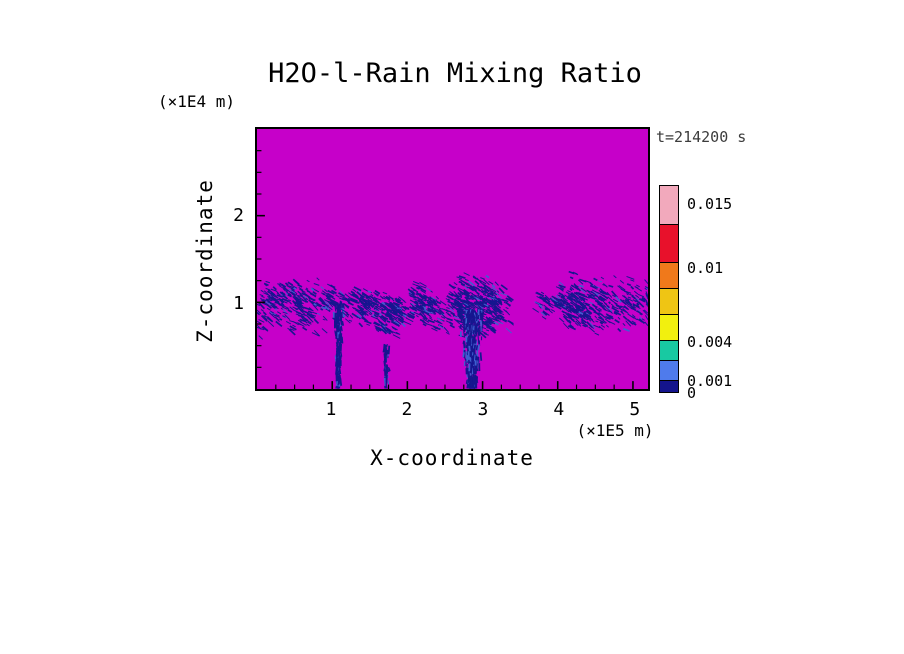 Image resolution: width=904 pixels, height=654 pixels. Describe the element at coordinates (407, 409) in the screenshot. I see `x-tick-label: 2` at that location.